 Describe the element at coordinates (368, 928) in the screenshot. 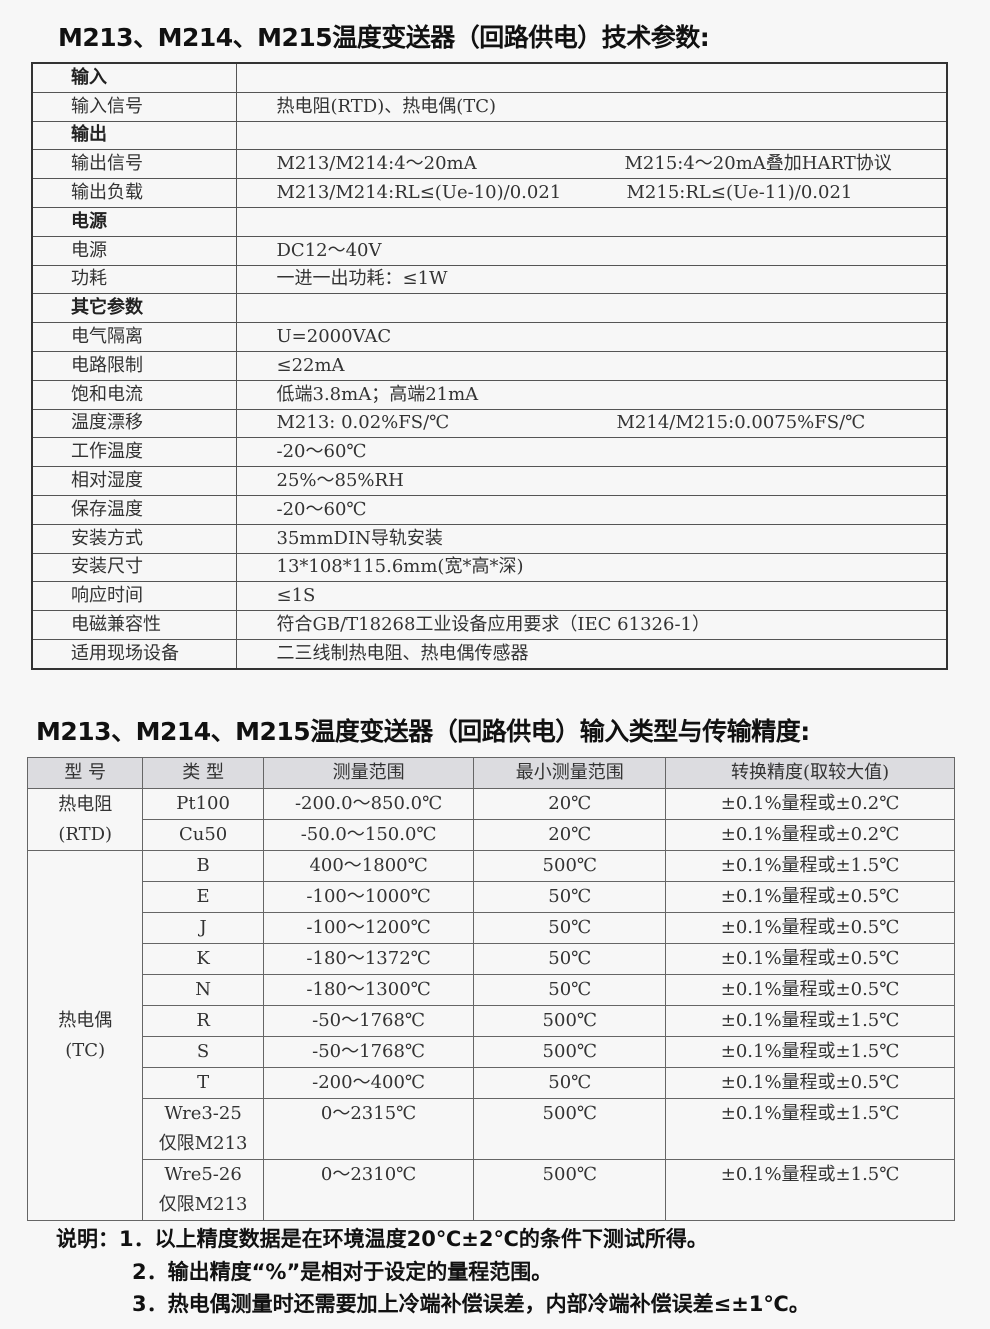

I see `measure-range-cell: -100～1200℃` at that location.